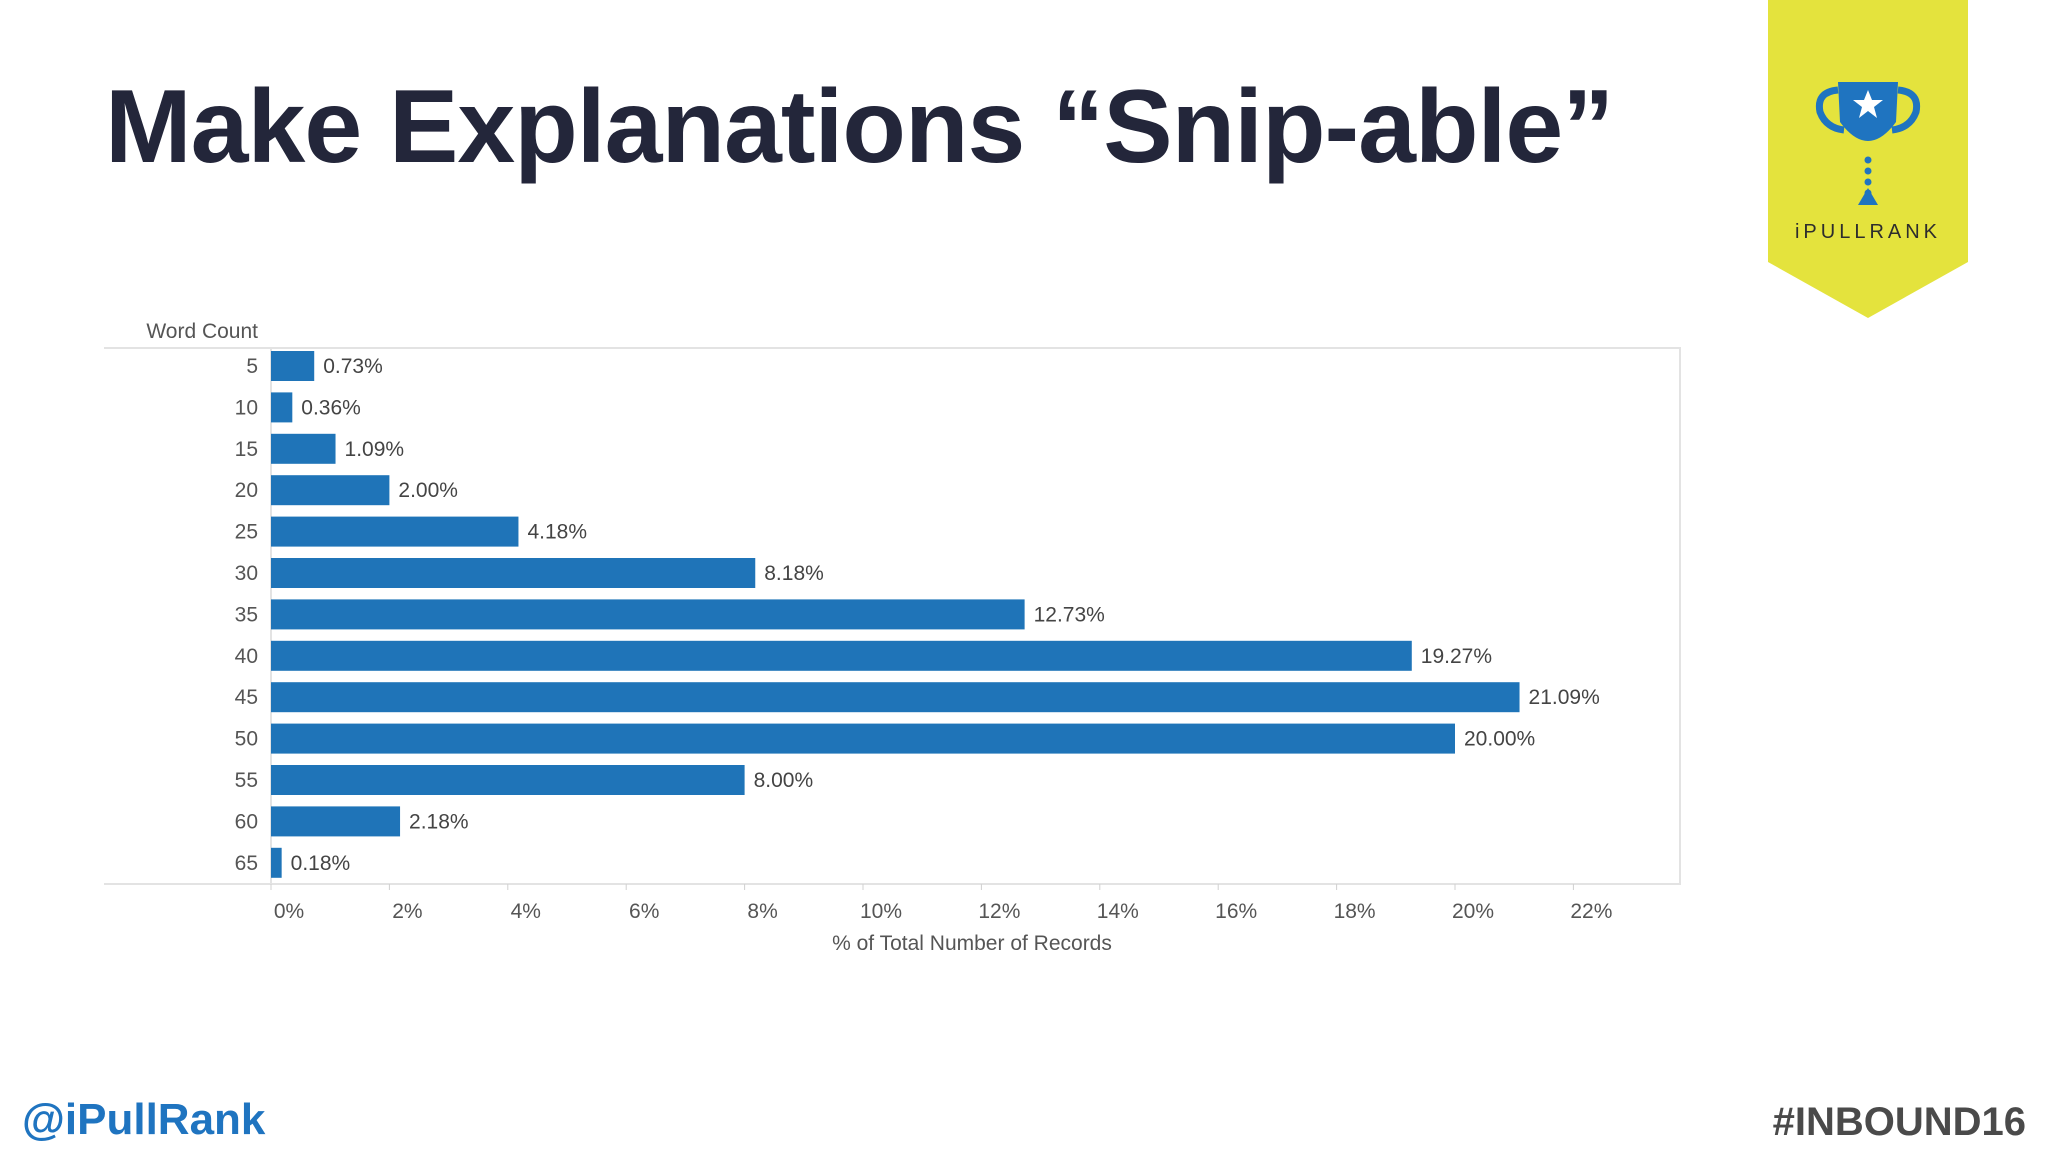 This screenshot has width=2048, height=1157. I want to click on category-label-55: 55, so click(246, 780).